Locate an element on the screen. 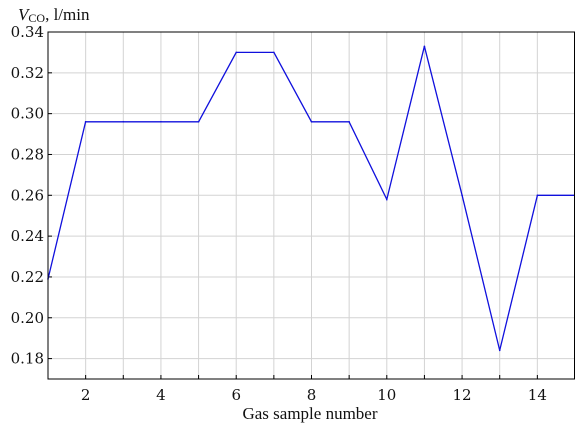 The height and width of the screenshot is (428, 575). y-tick-label: 0.28 is located at coordinates (27, 154).